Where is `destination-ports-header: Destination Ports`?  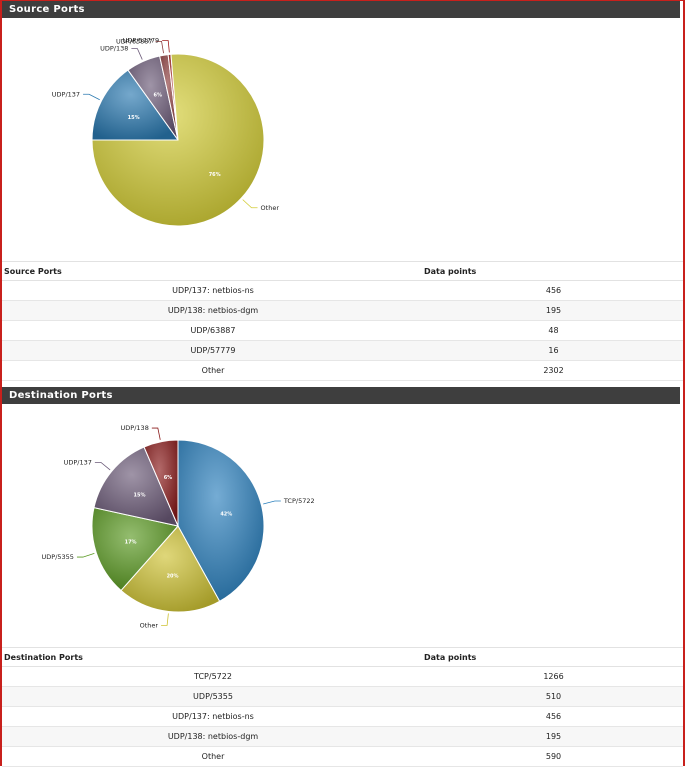
destination-ports-header: Destination Ports is located at coordinates (341, 395).